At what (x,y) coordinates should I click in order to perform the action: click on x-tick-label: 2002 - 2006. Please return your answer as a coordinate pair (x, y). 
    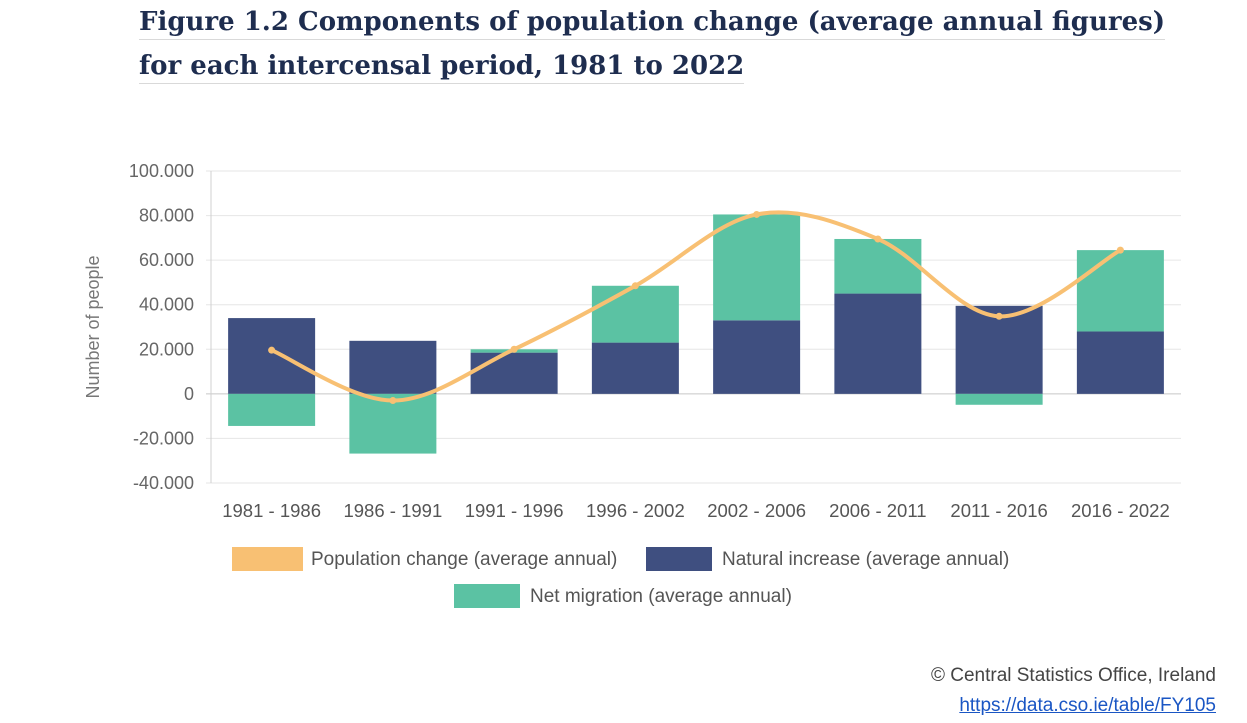
    Looking at the image, I should click on (756, 510).